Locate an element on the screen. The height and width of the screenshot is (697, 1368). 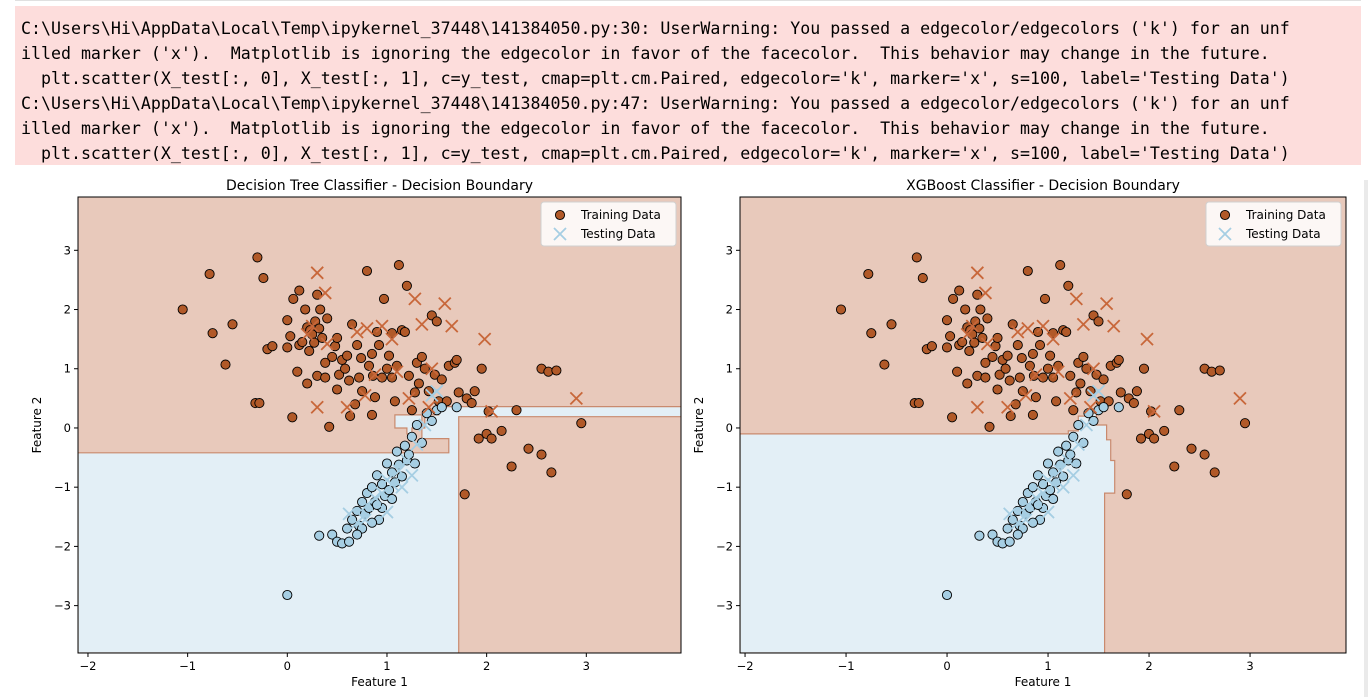
x-tick-label: 2 is located at coordinates (486, 666).